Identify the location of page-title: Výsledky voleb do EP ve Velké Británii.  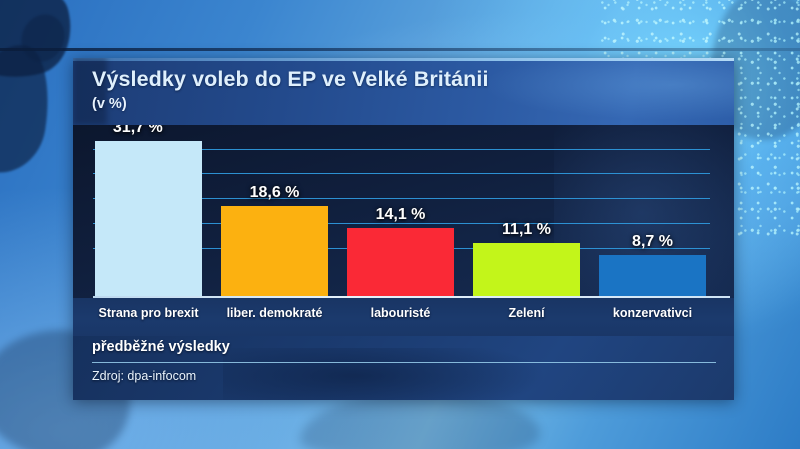
(290, 79).